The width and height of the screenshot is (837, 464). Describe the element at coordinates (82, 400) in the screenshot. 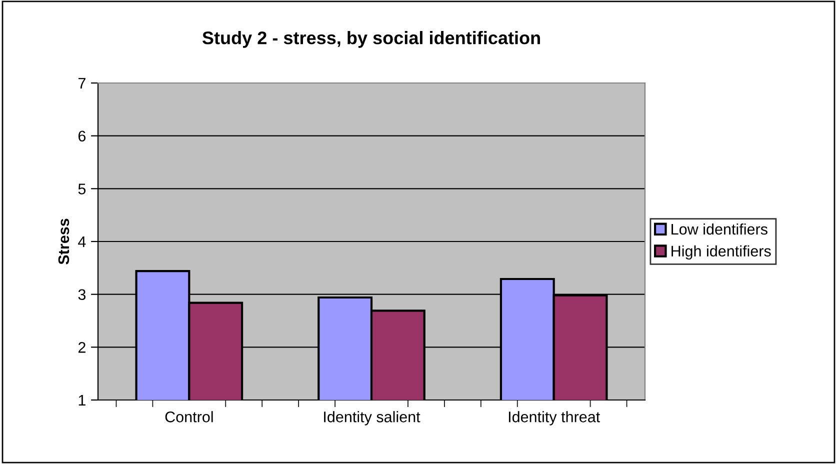

I see `y-tick-label: 1` at that location.